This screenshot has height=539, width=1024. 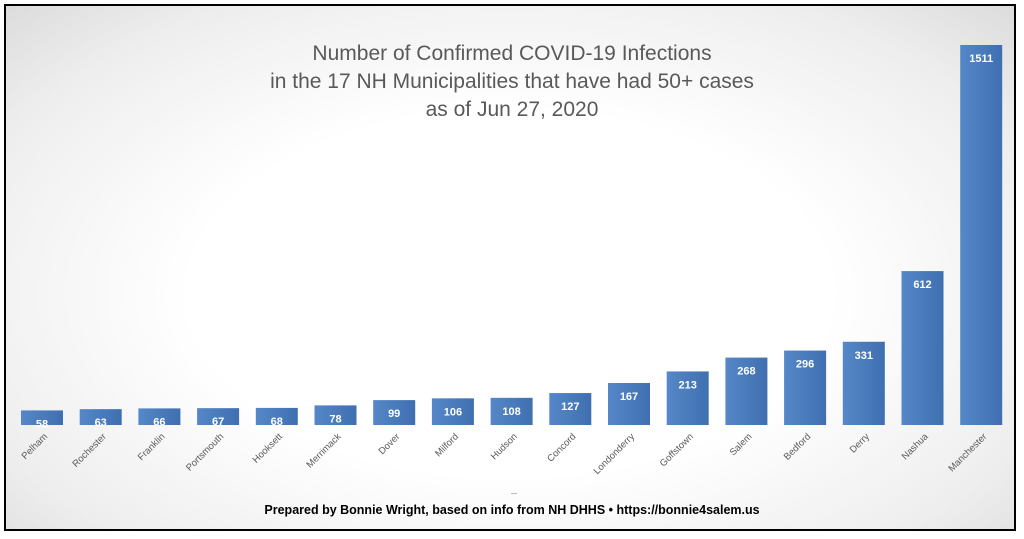 What do you see at coordinates (915, 446) in the screenshot?
I see `x-tick-label-nashua: Nashua` at bounding box center [915, 446].